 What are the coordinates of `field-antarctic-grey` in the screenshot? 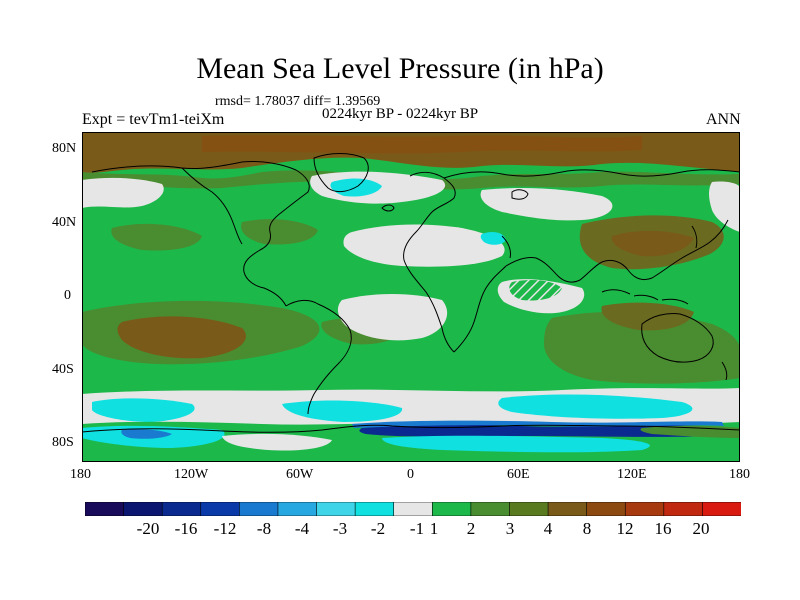 It's located at (277, 442).